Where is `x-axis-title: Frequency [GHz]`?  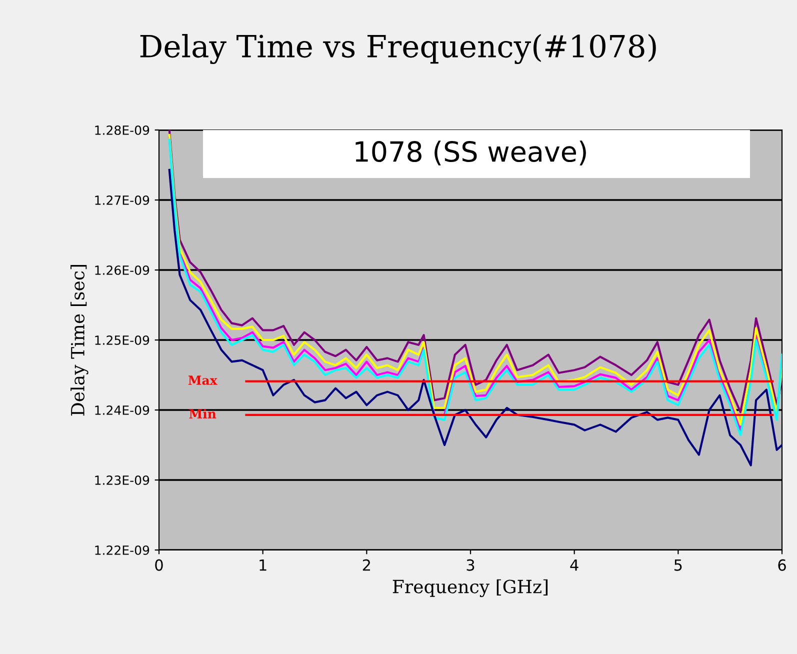
x-axis-title: Frequency [GHz] is located at coordinates (470, 588).